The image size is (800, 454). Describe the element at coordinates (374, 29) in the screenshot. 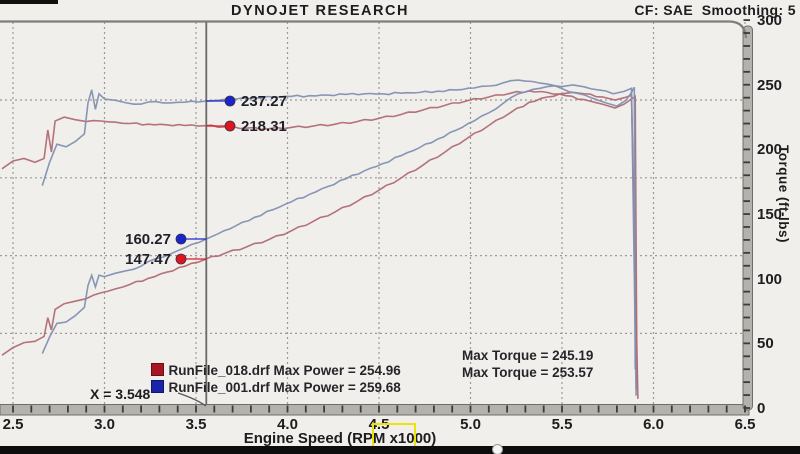

I see `plot-top-border` at that location.